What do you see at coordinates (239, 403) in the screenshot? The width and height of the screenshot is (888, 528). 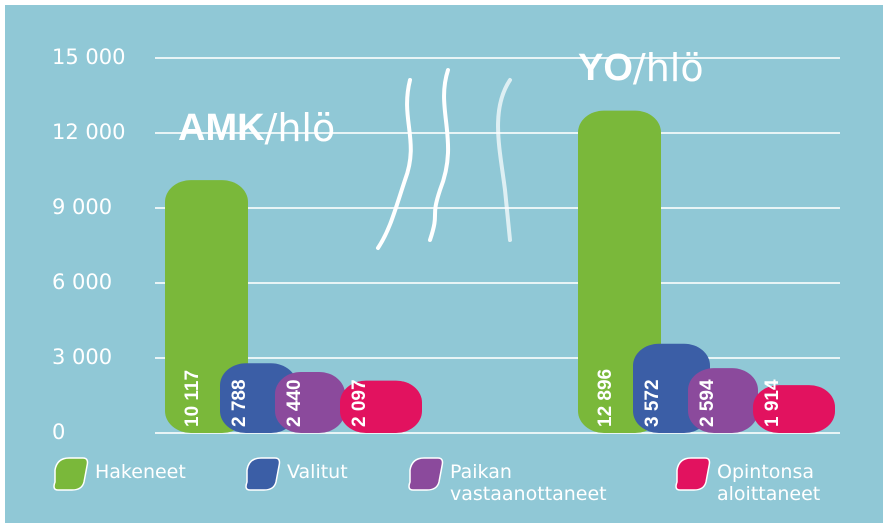 I see `value-label: 2 788` at bounding box center [239, 403].